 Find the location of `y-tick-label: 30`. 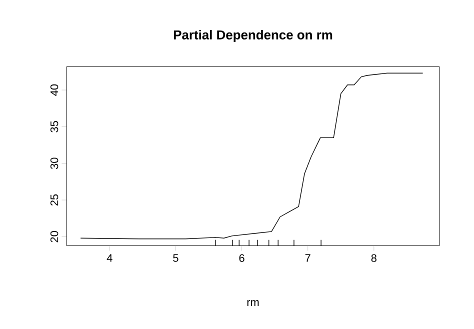

y-tick-label: 30 is located at coordinates (54, 164).